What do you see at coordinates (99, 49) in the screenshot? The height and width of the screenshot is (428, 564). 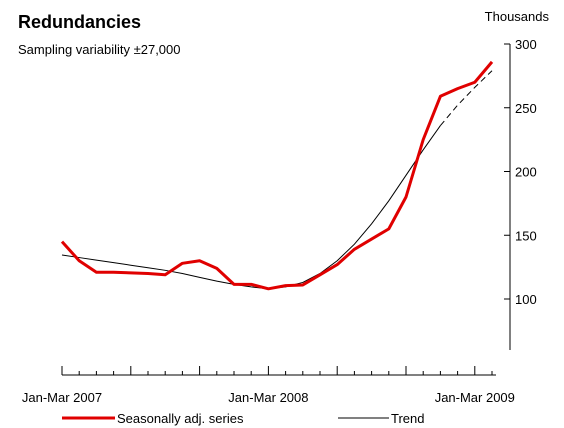 I see `chart-subtitle: Sampling variability ±27,000` at bounding box center [99, 49].